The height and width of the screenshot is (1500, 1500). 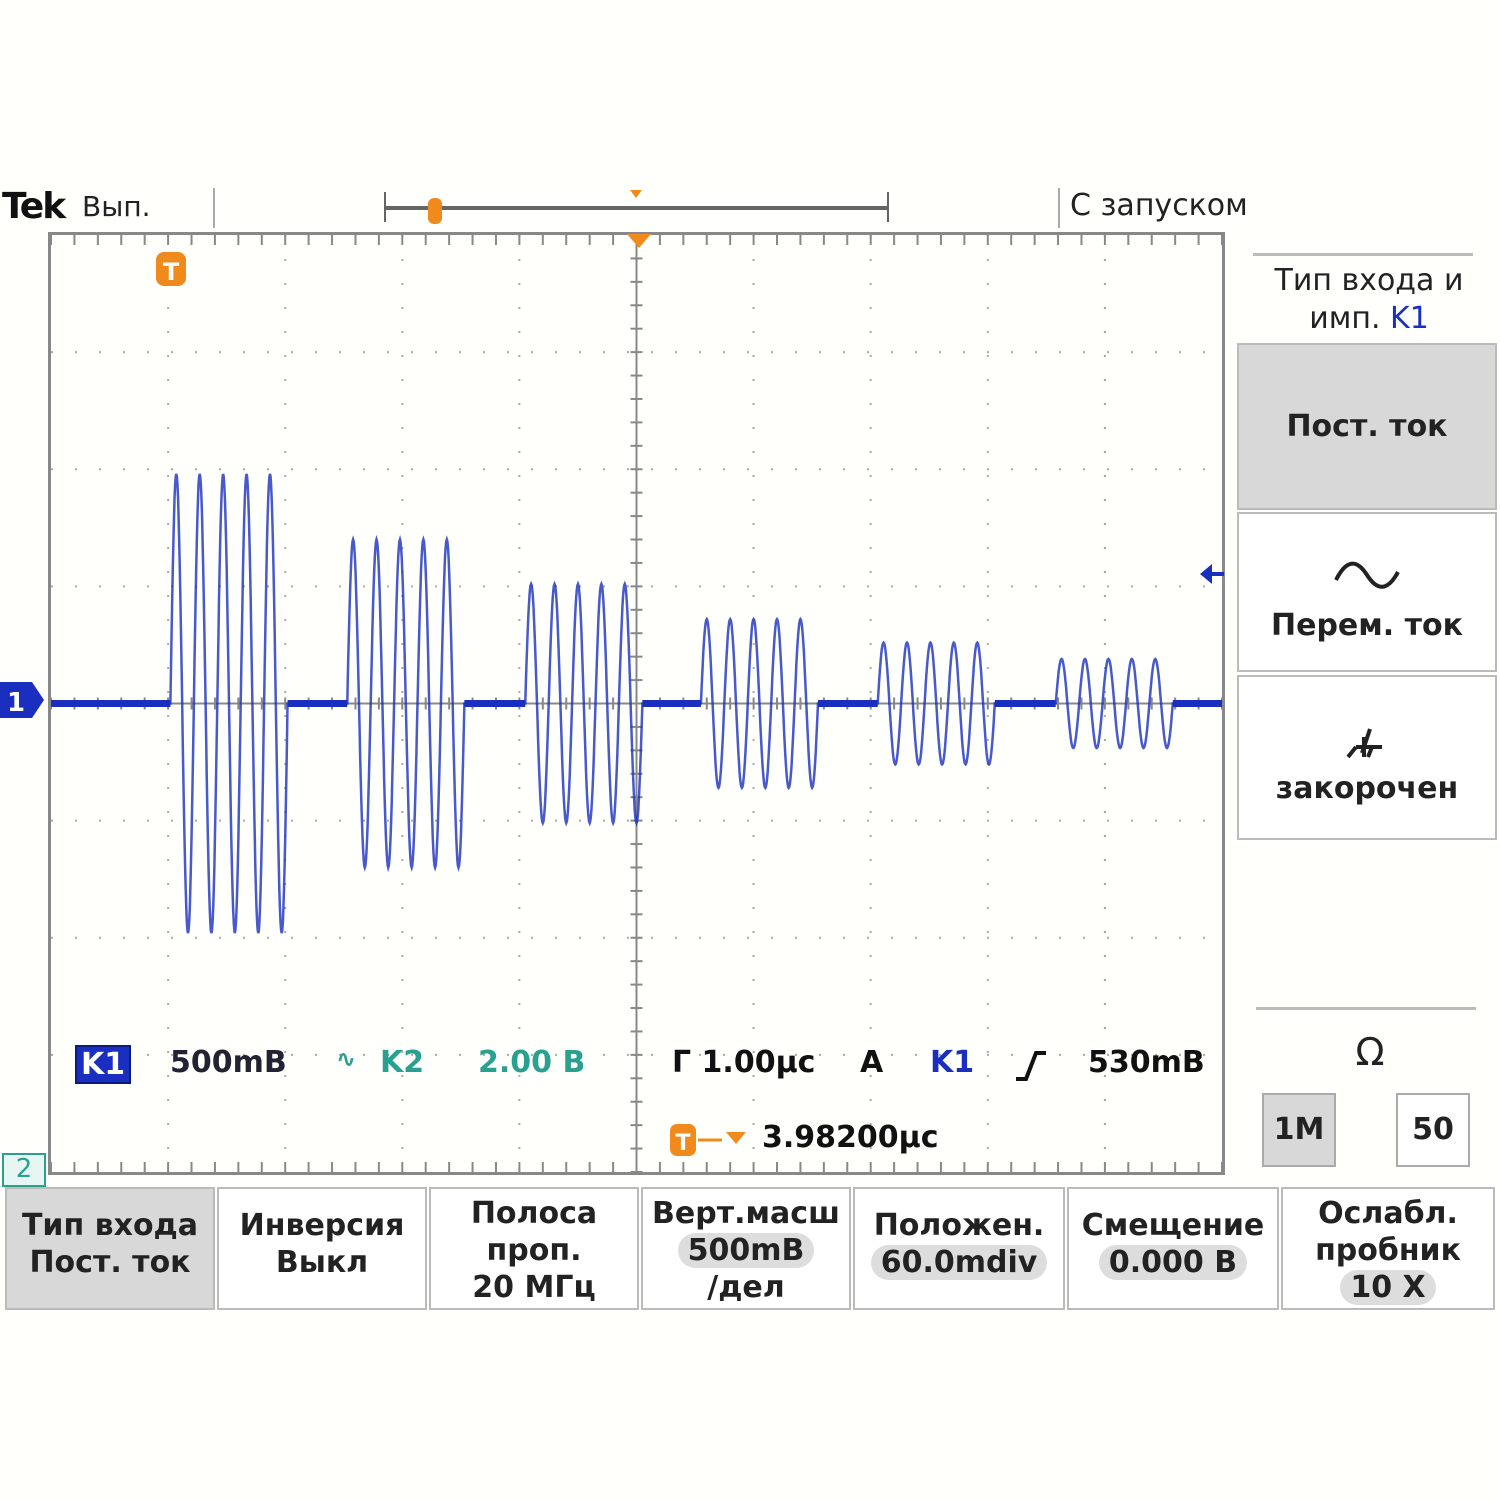 I want to click on bottom-button-vertical-scale: Верт.масш 500mB/дел, so click(x=746, y=1248).